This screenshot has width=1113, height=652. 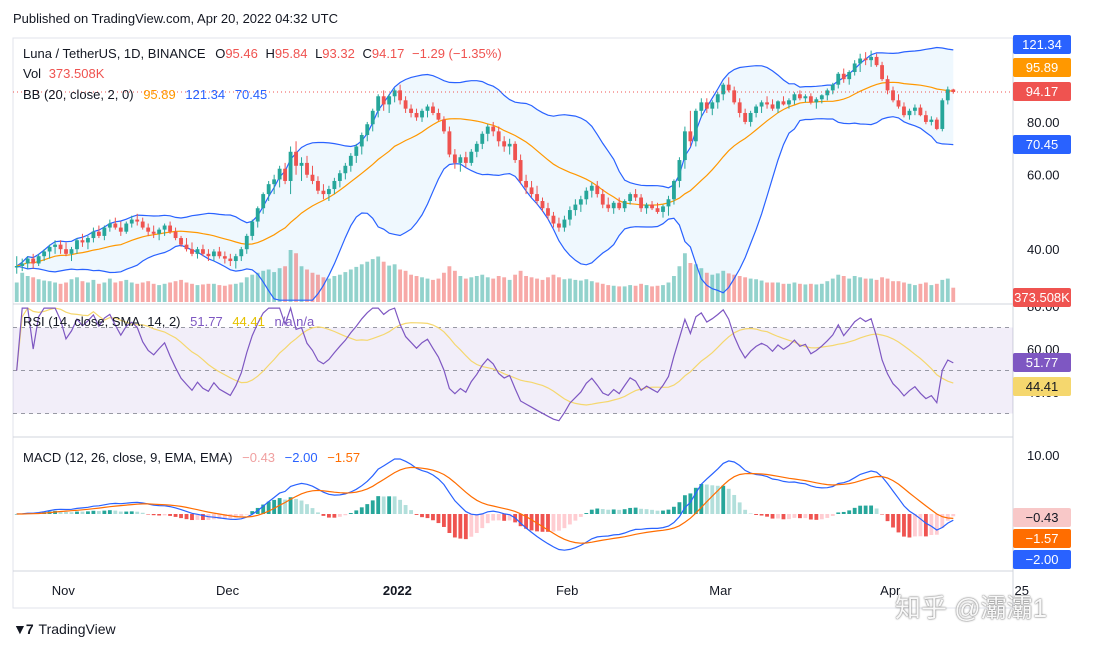 What do you see at coordinates (259, 457) in the screenshot?
I see `macd-hist-value: −0.43` at bounding box center [259, 457].